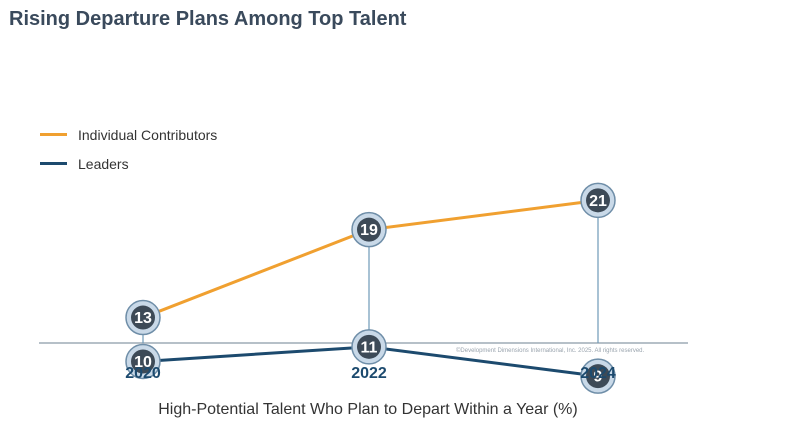  I want to click on legend-item-leaders: Leaders, so click(128, 163).